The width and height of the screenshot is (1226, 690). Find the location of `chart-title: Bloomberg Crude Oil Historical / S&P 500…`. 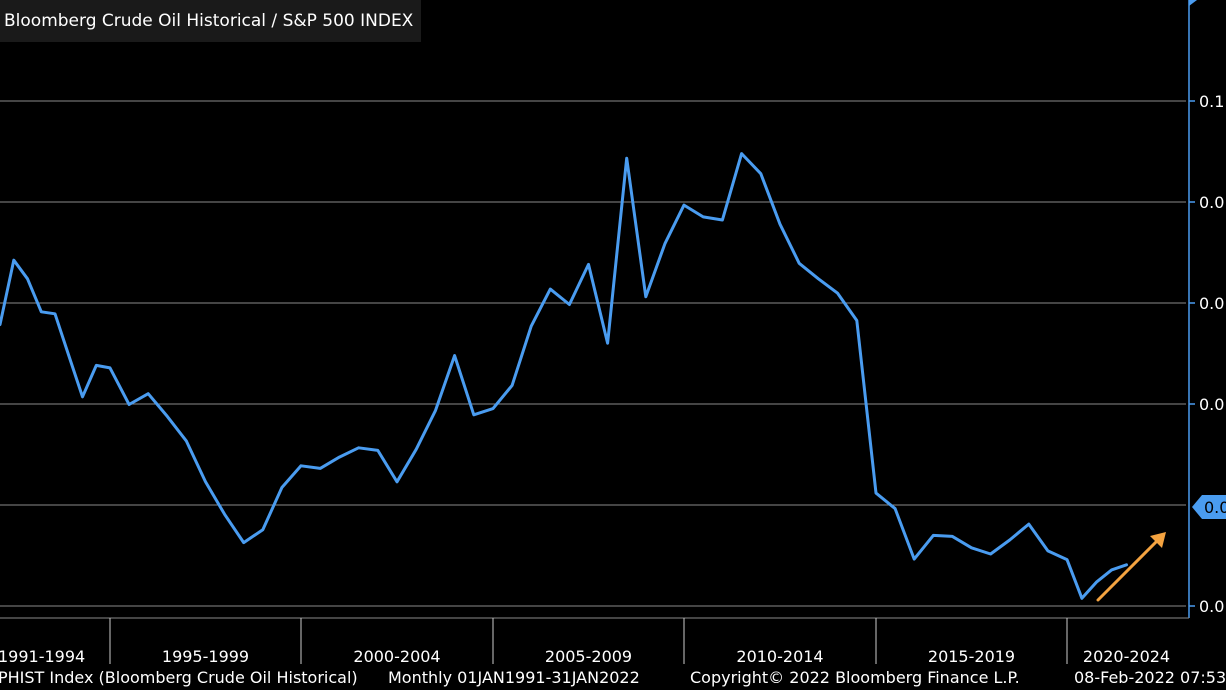

chart-title: Bloomberg Crude Oil Historical / S&P 500… is located at coordinates (211, 21).